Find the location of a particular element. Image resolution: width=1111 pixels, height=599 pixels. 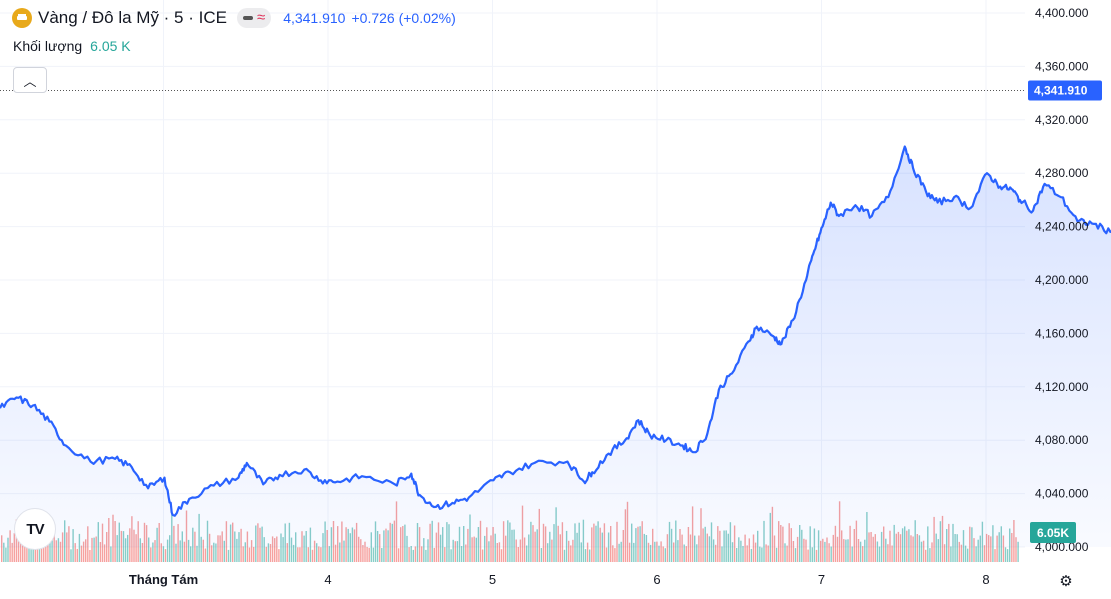

gold-coin-icon is located at coordinates (22, 18).